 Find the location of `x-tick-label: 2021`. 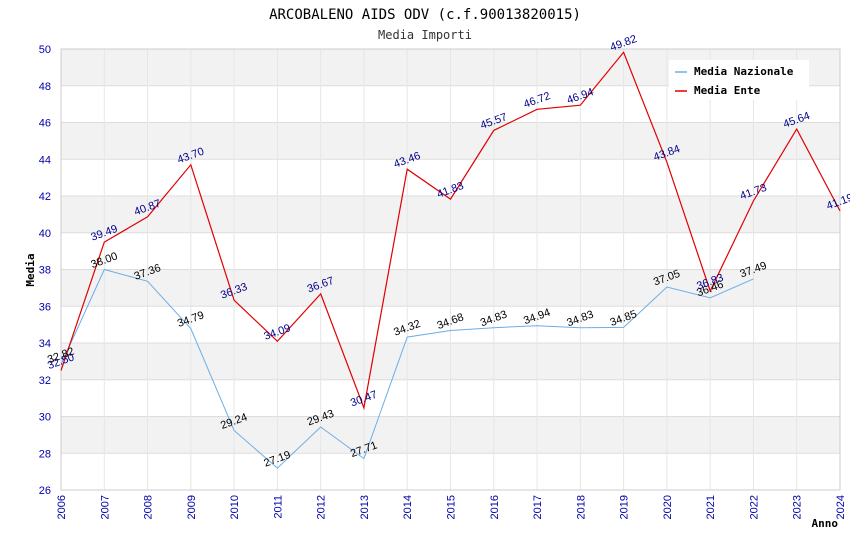

x-tick-label: 2021 is located at coordinates (711, 507).